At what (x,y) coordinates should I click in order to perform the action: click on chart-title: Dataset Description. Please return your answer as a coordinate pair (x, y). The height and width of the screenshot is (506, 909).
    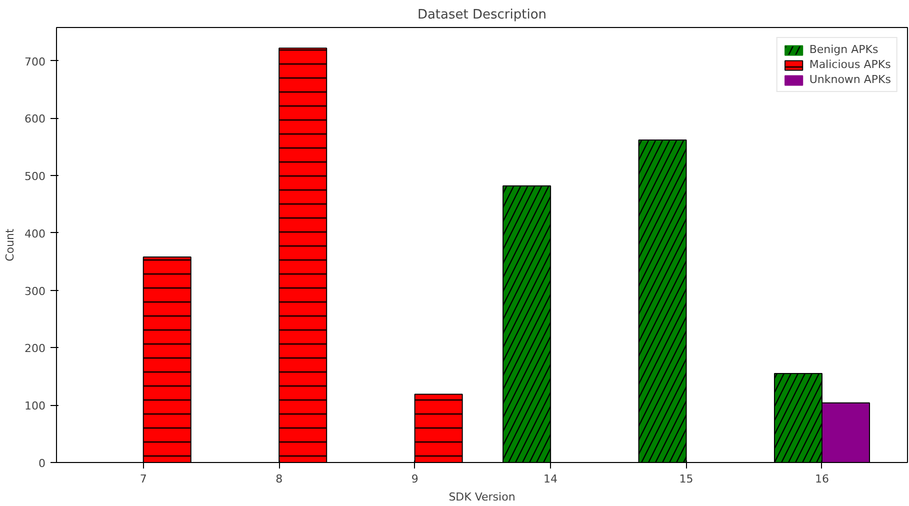
    Looking at the image, I should click on (482, 15).